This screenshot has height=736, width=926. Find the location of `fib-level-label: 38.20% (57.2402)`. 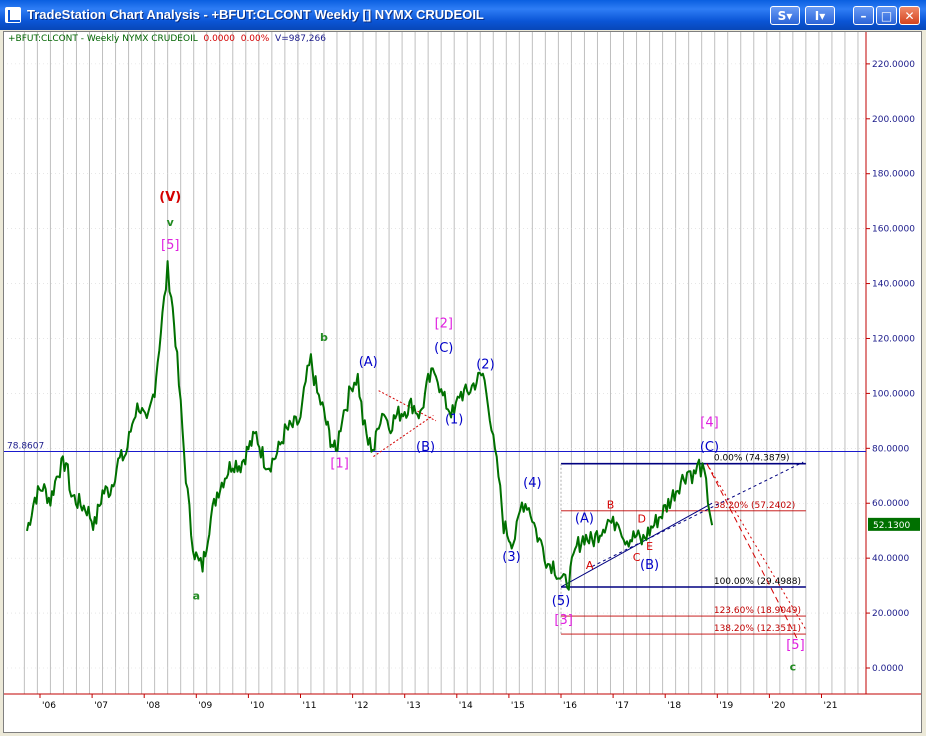

fib-level-label: 38.20% (57.2402) is located at coordinates (754, 506).